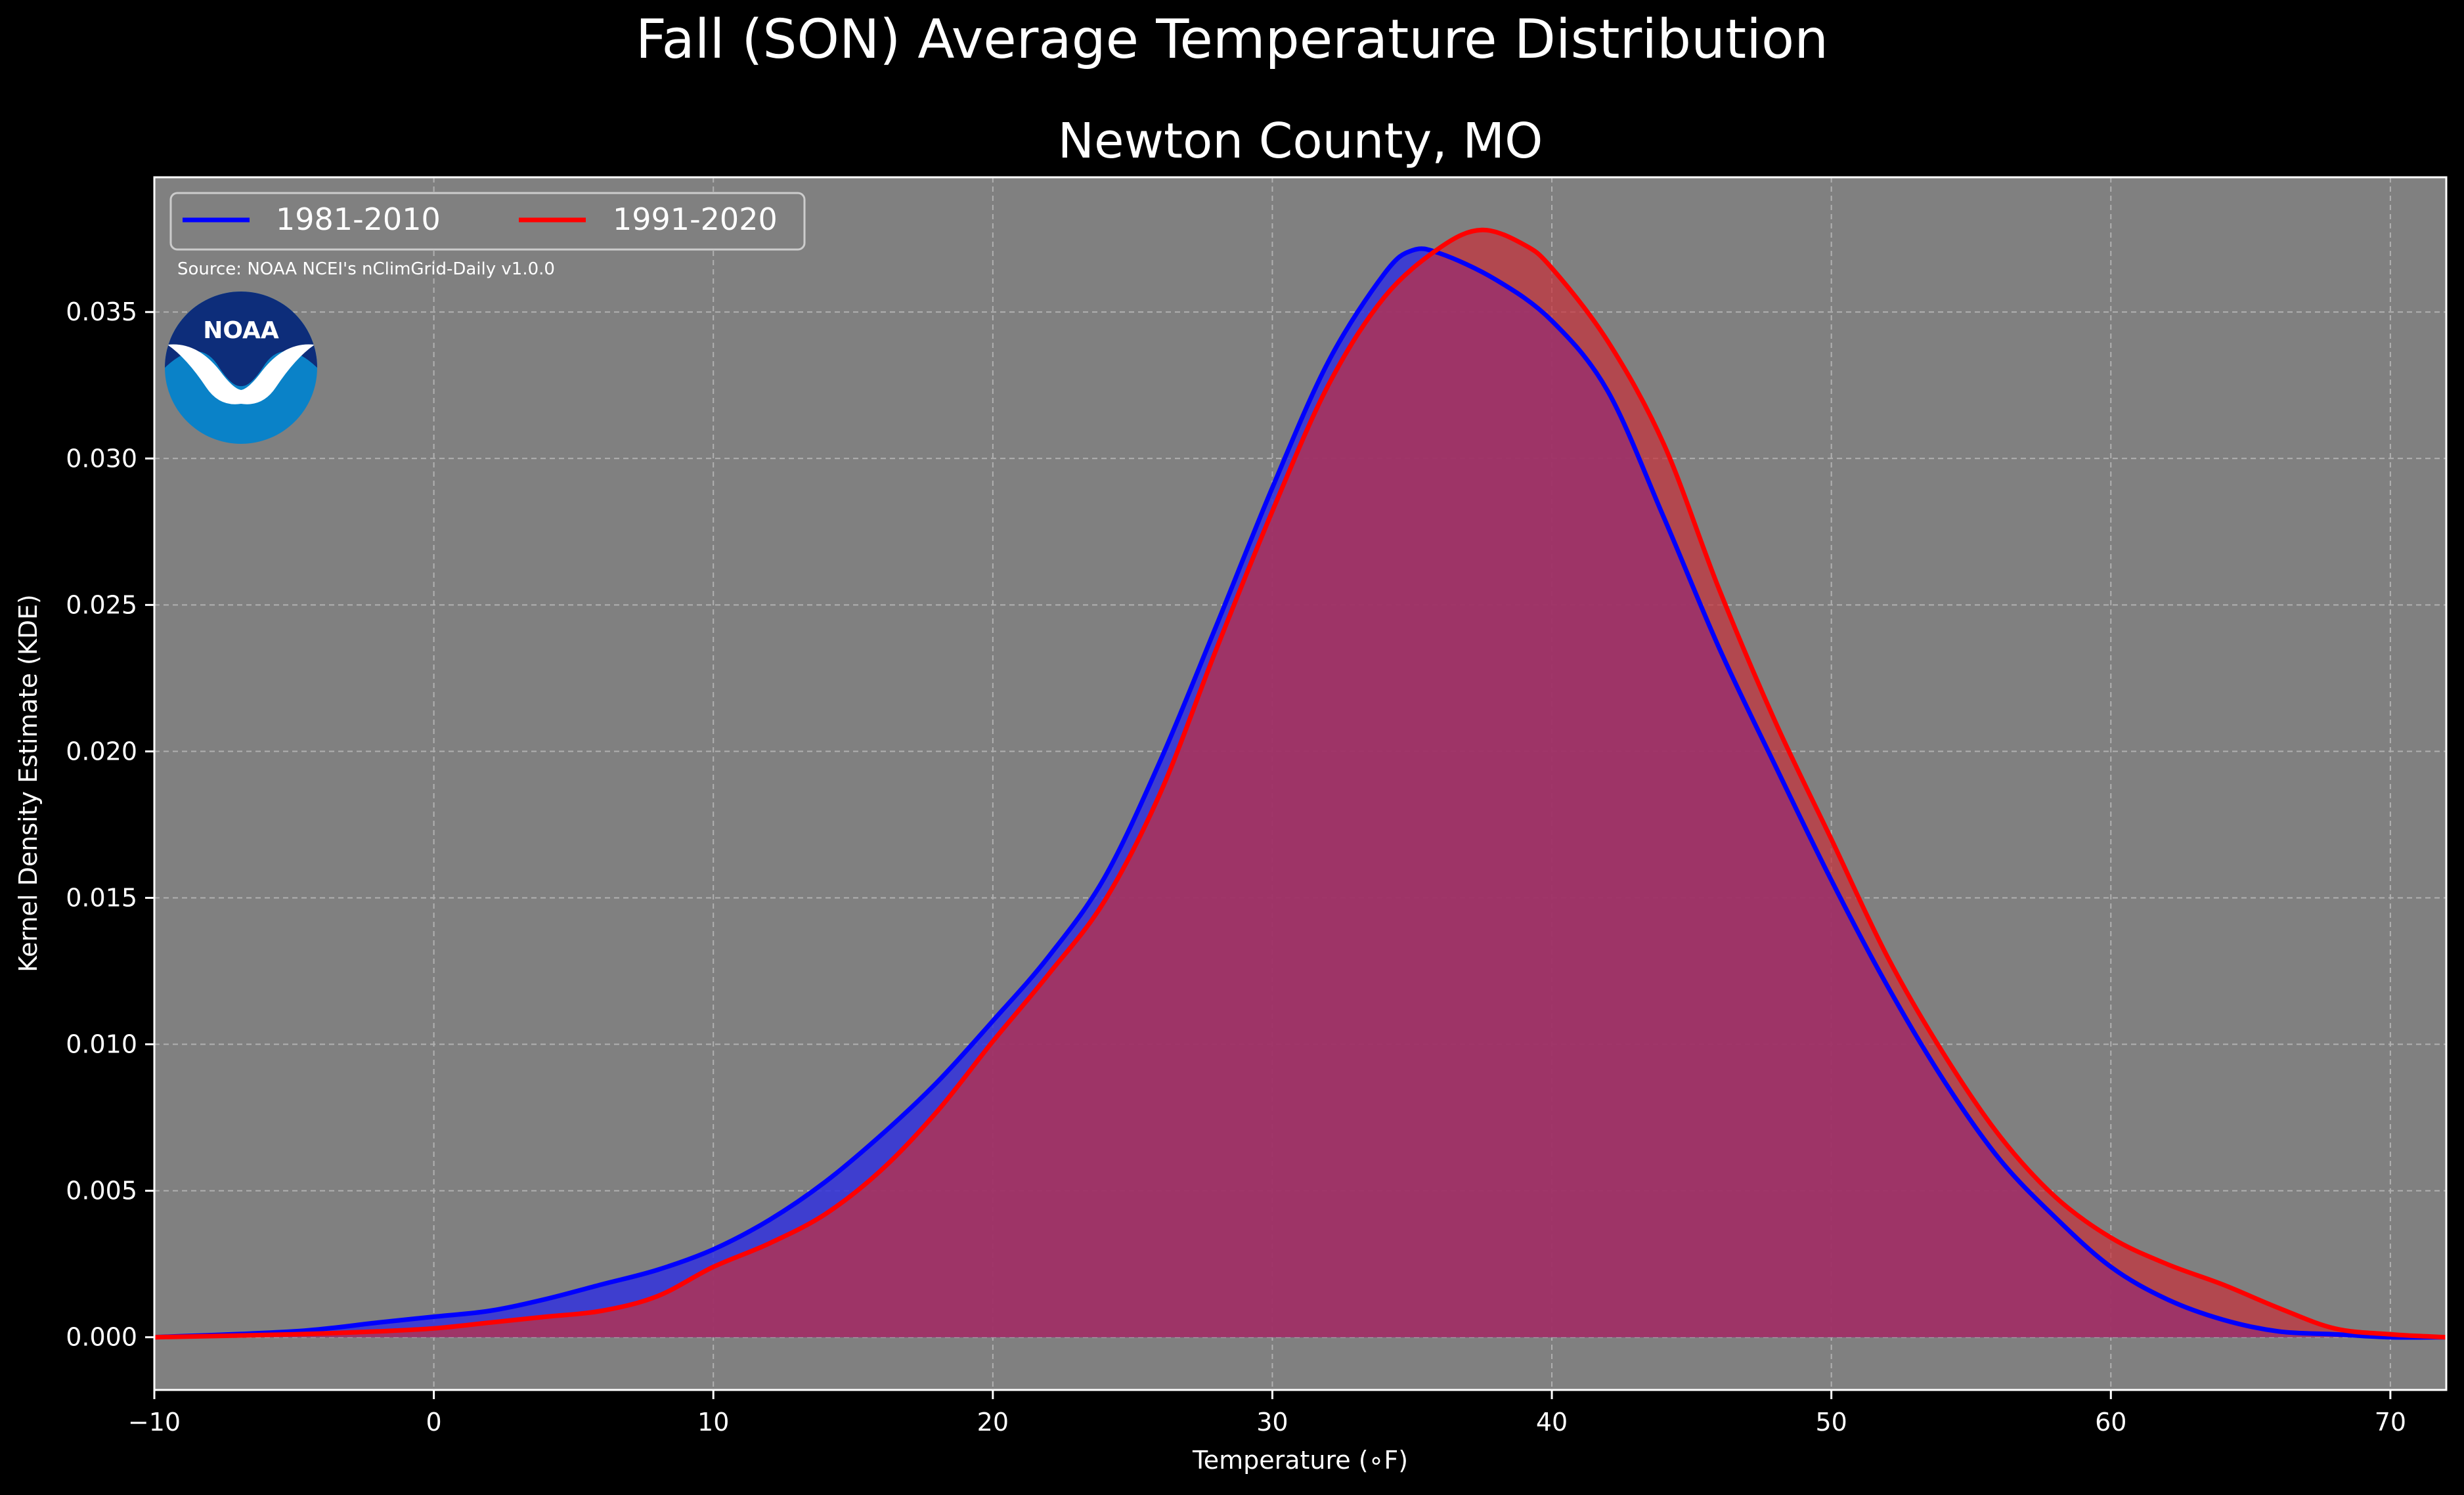 This screenshot has height=1495, width=2464. Describe the element at coordinates (1300, 141) in the screenshot. I see `plot-title: Newton County, MO` at that location.